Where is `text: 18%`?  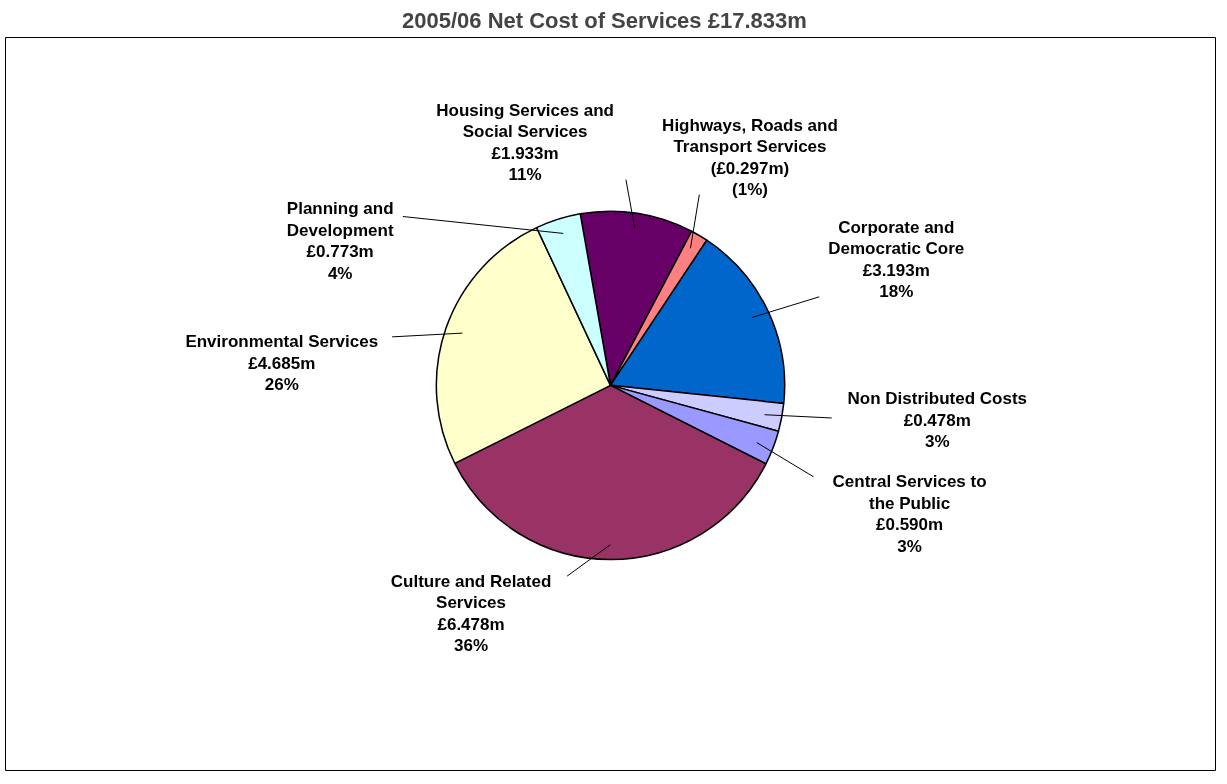 text: 18% is located at coordinates (896, 292).